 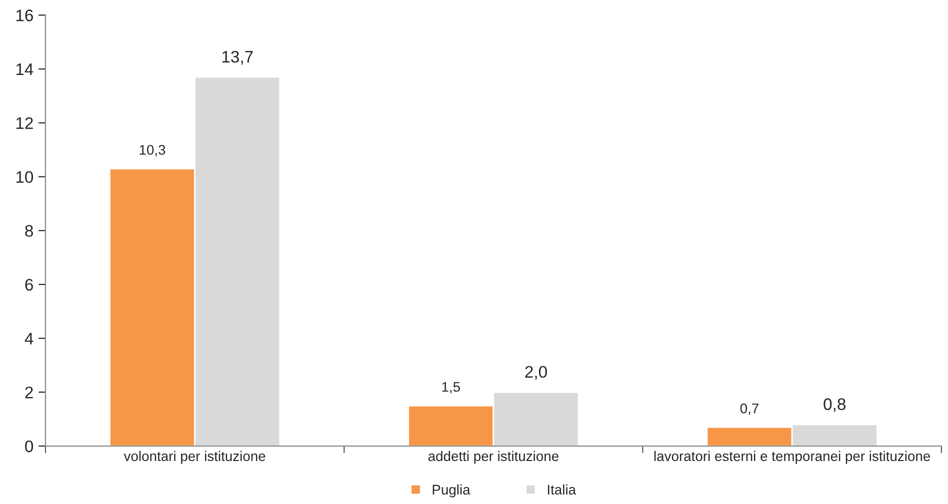 What do you see at coordinates (451, 388) in the screenshot?
I see `data-label: 1,5` at bounding box center [451, 388].